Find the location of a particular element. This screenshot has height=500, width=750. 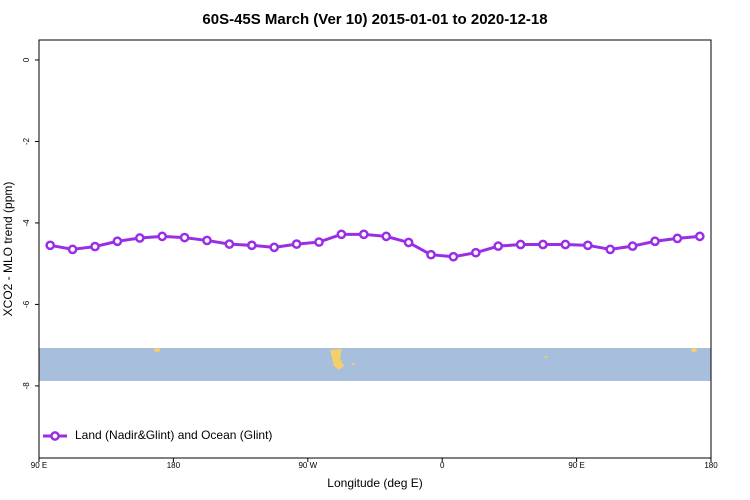

y-tick-label: -4 is located at coordinates (26, 223).